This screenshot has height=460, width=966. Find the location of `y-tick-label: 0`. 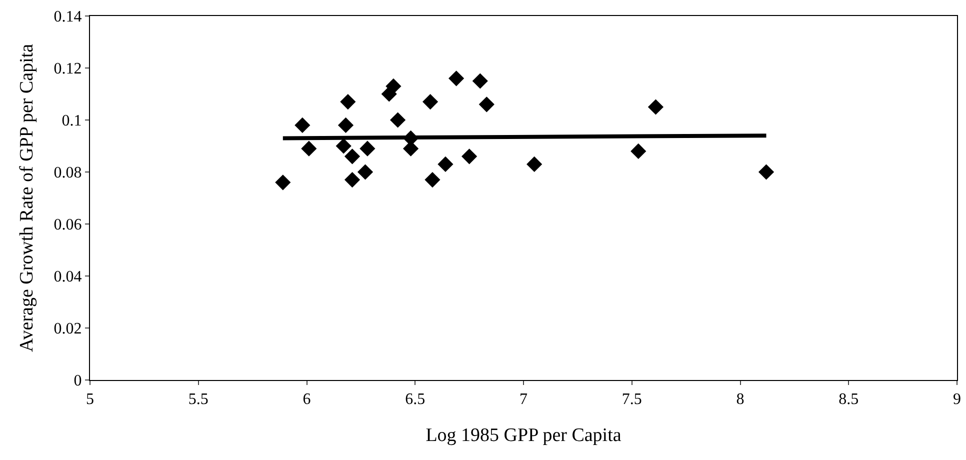

y-tick-label: 0 is located at coordinates (78, 381).